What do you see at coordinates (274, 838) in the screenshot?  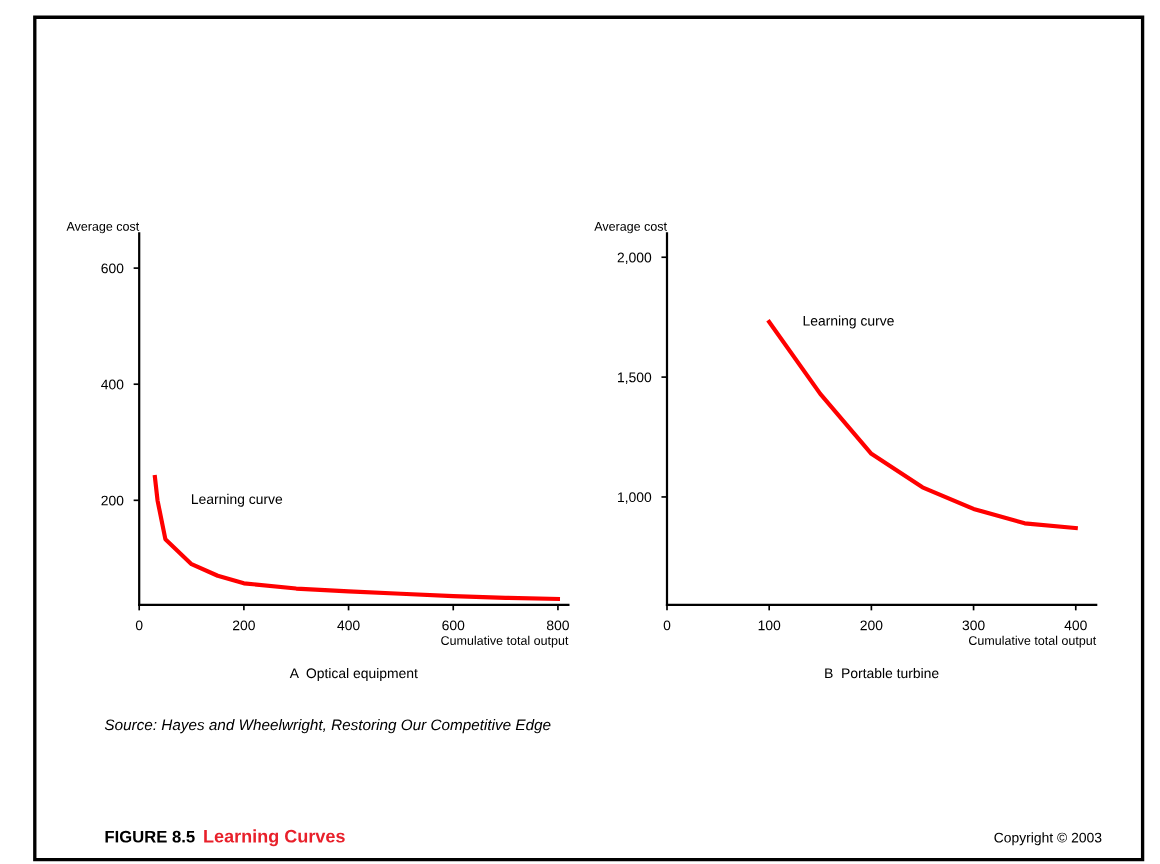 I see `text: Learning Curves` at bounding box center [274, 838].